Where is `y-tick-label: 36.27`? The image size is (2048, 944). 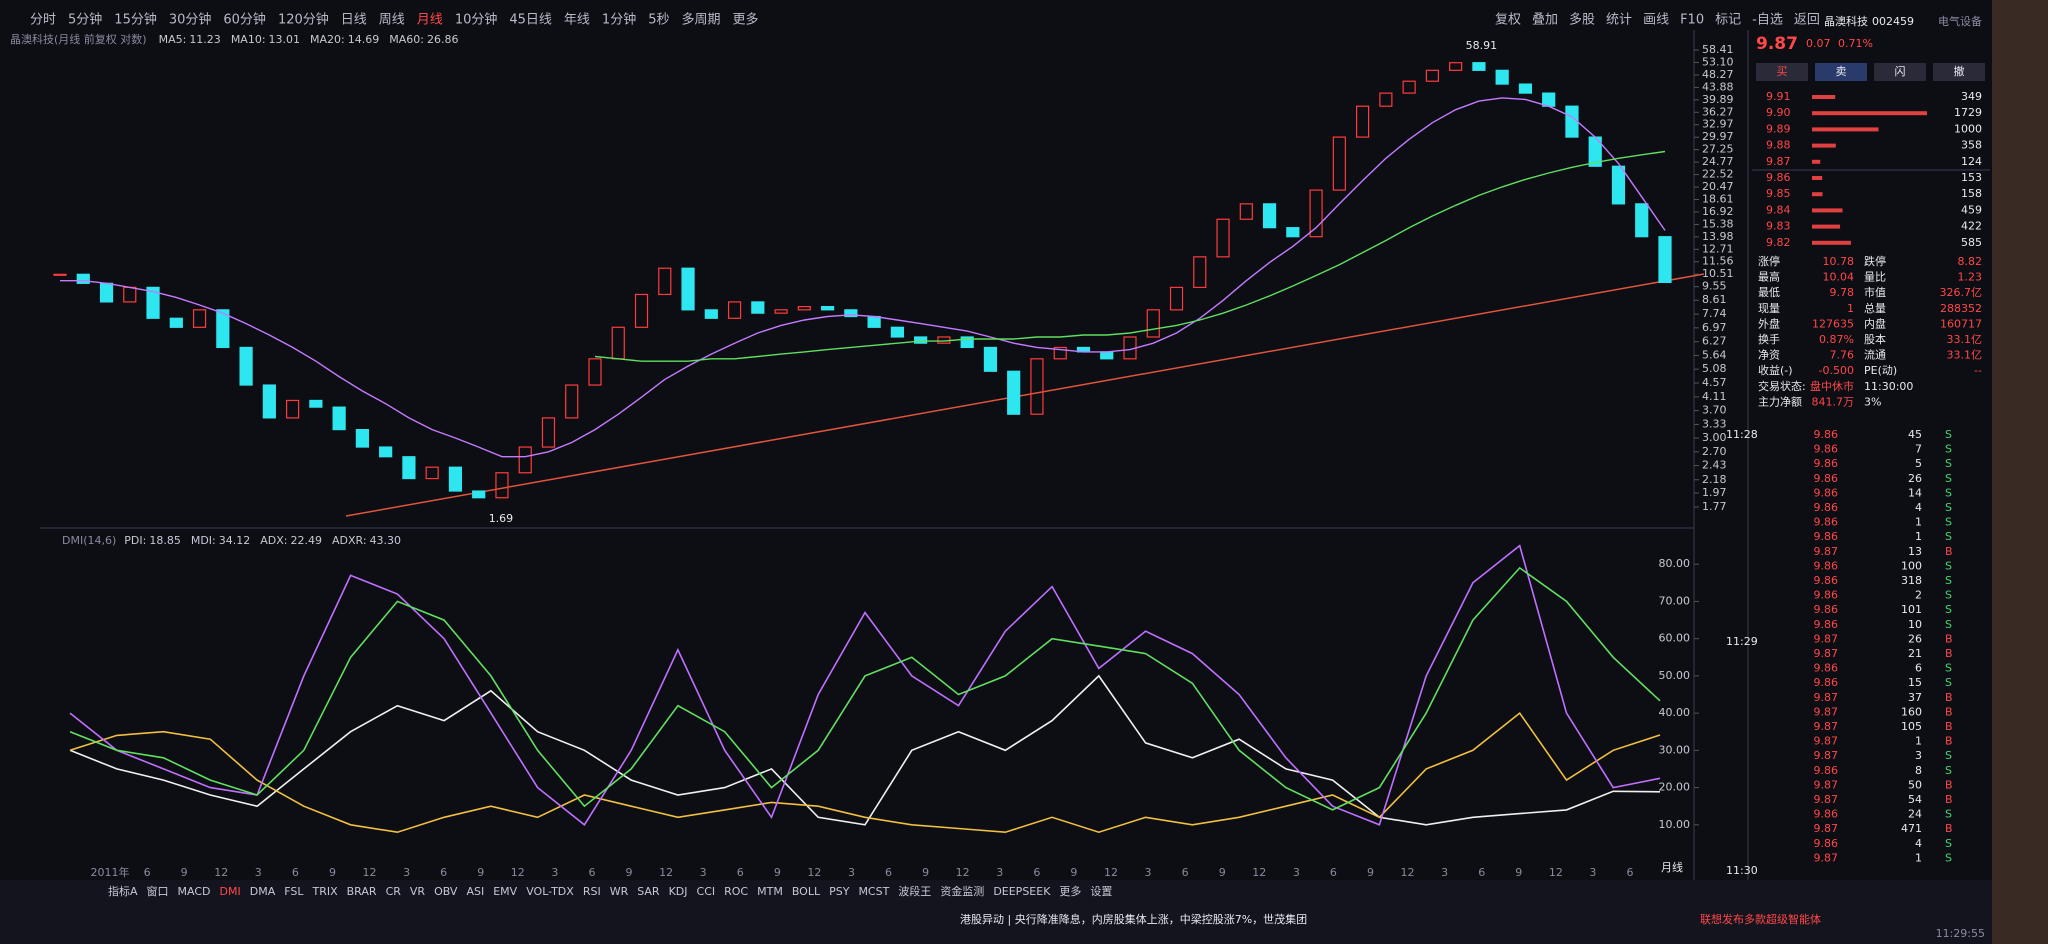 y-tick-label: 36.27 is located at coordinates (1718, 111).